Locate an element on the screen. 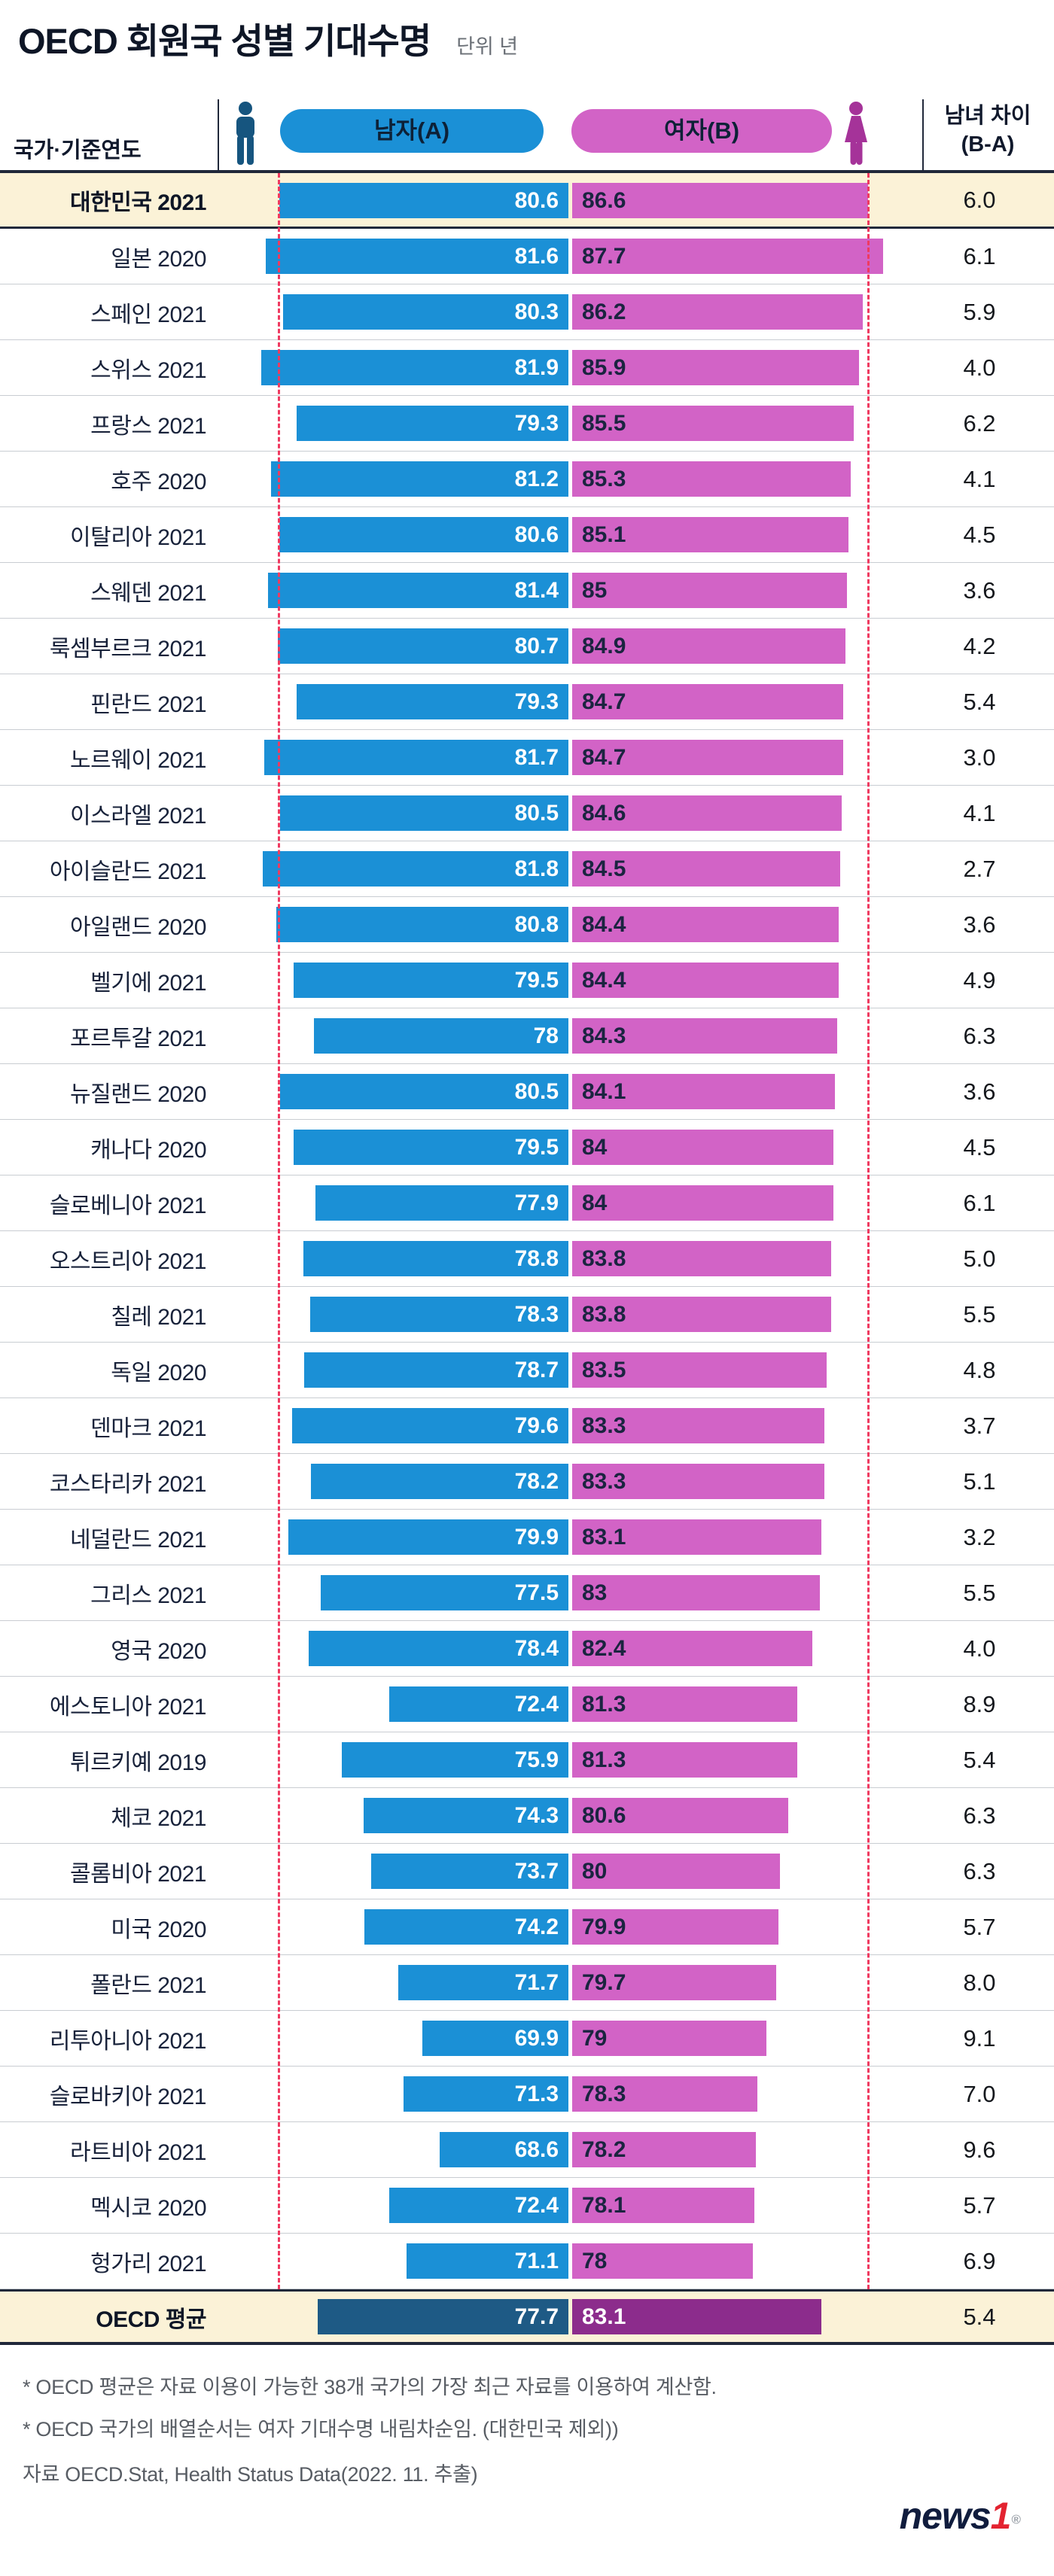  table-row: 스웨덴 2021 81.4 85 3.6 is located at coordinates (527, 591).